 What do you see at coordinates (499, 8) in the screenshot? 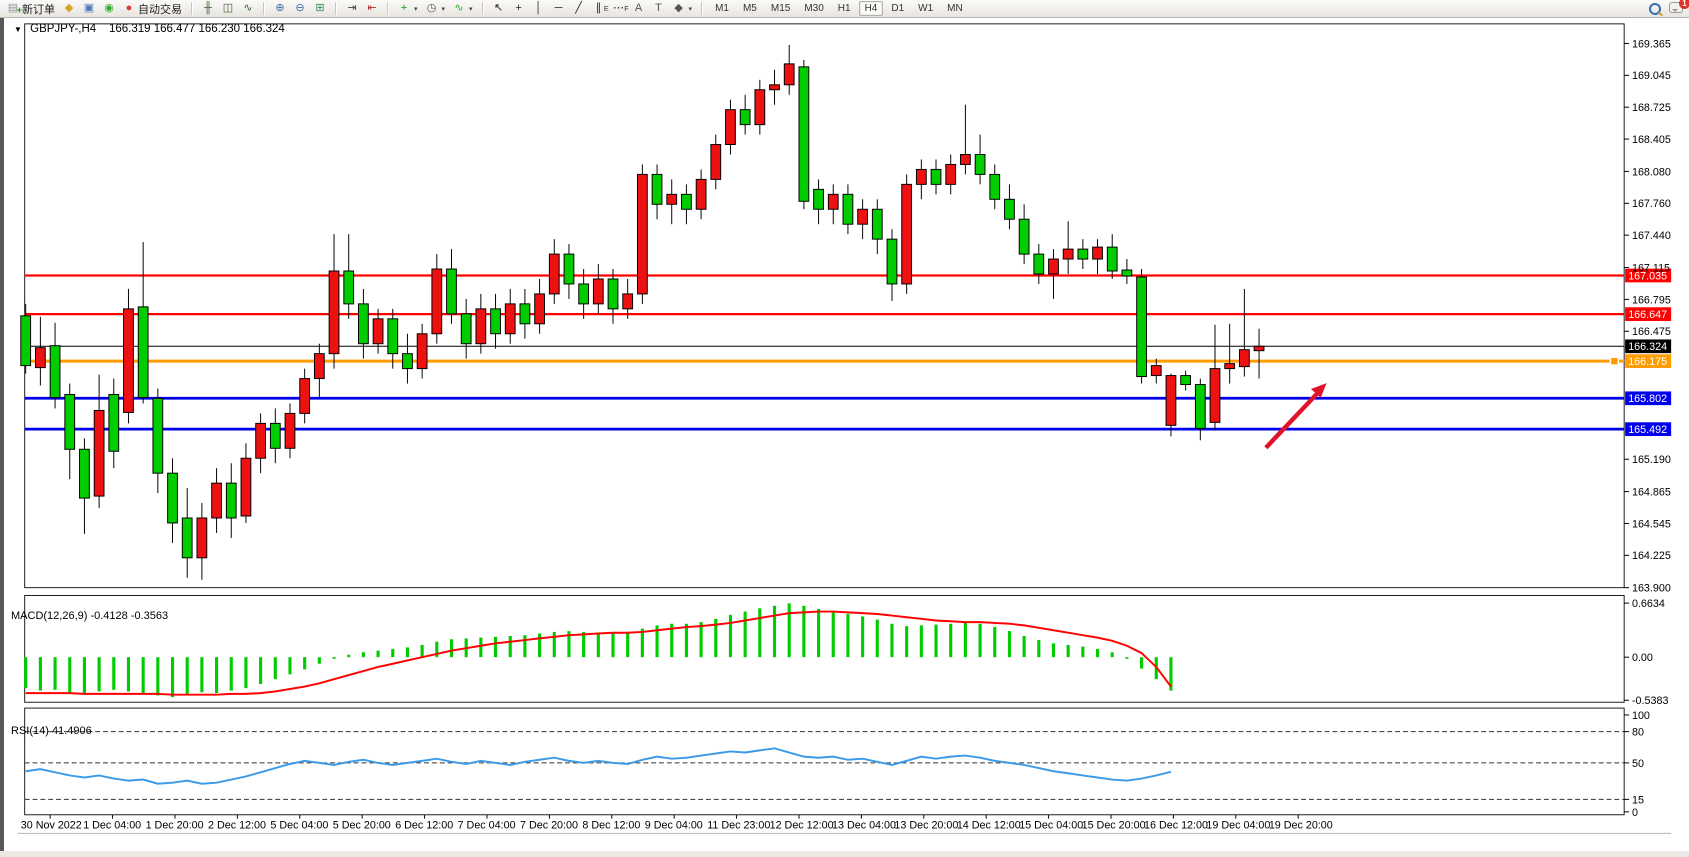
I see `cursor-button: ↖` at bounding box center [499, 8].